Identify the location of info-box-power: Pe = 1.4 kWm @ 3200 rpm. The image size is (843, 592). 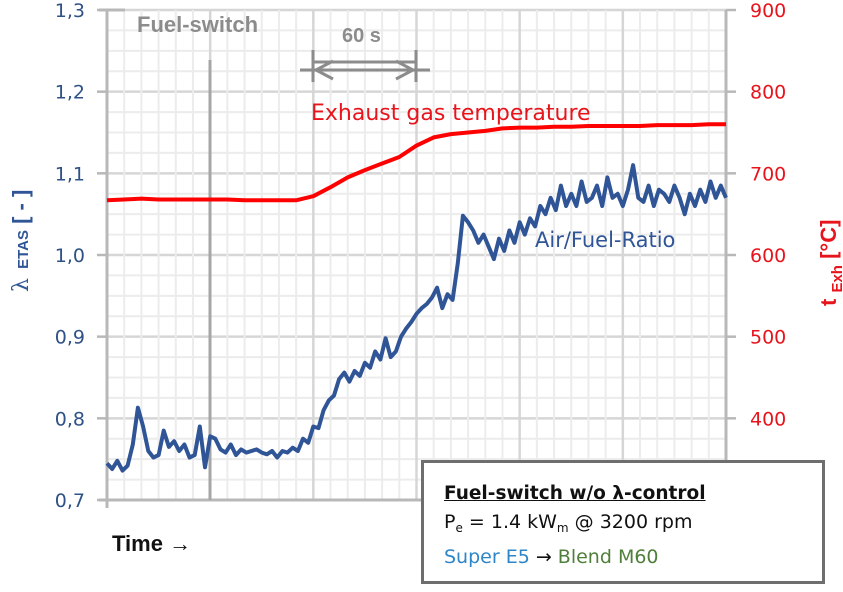
(633, 525).